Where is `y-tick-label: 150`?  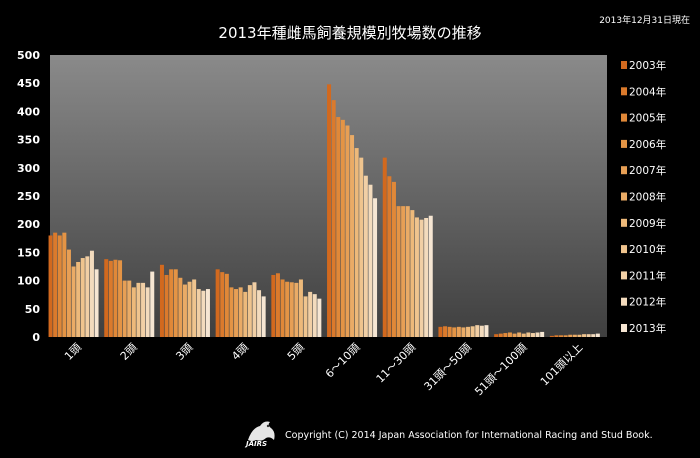
y-tick-label: 150 is located at coordinates (28, 252).